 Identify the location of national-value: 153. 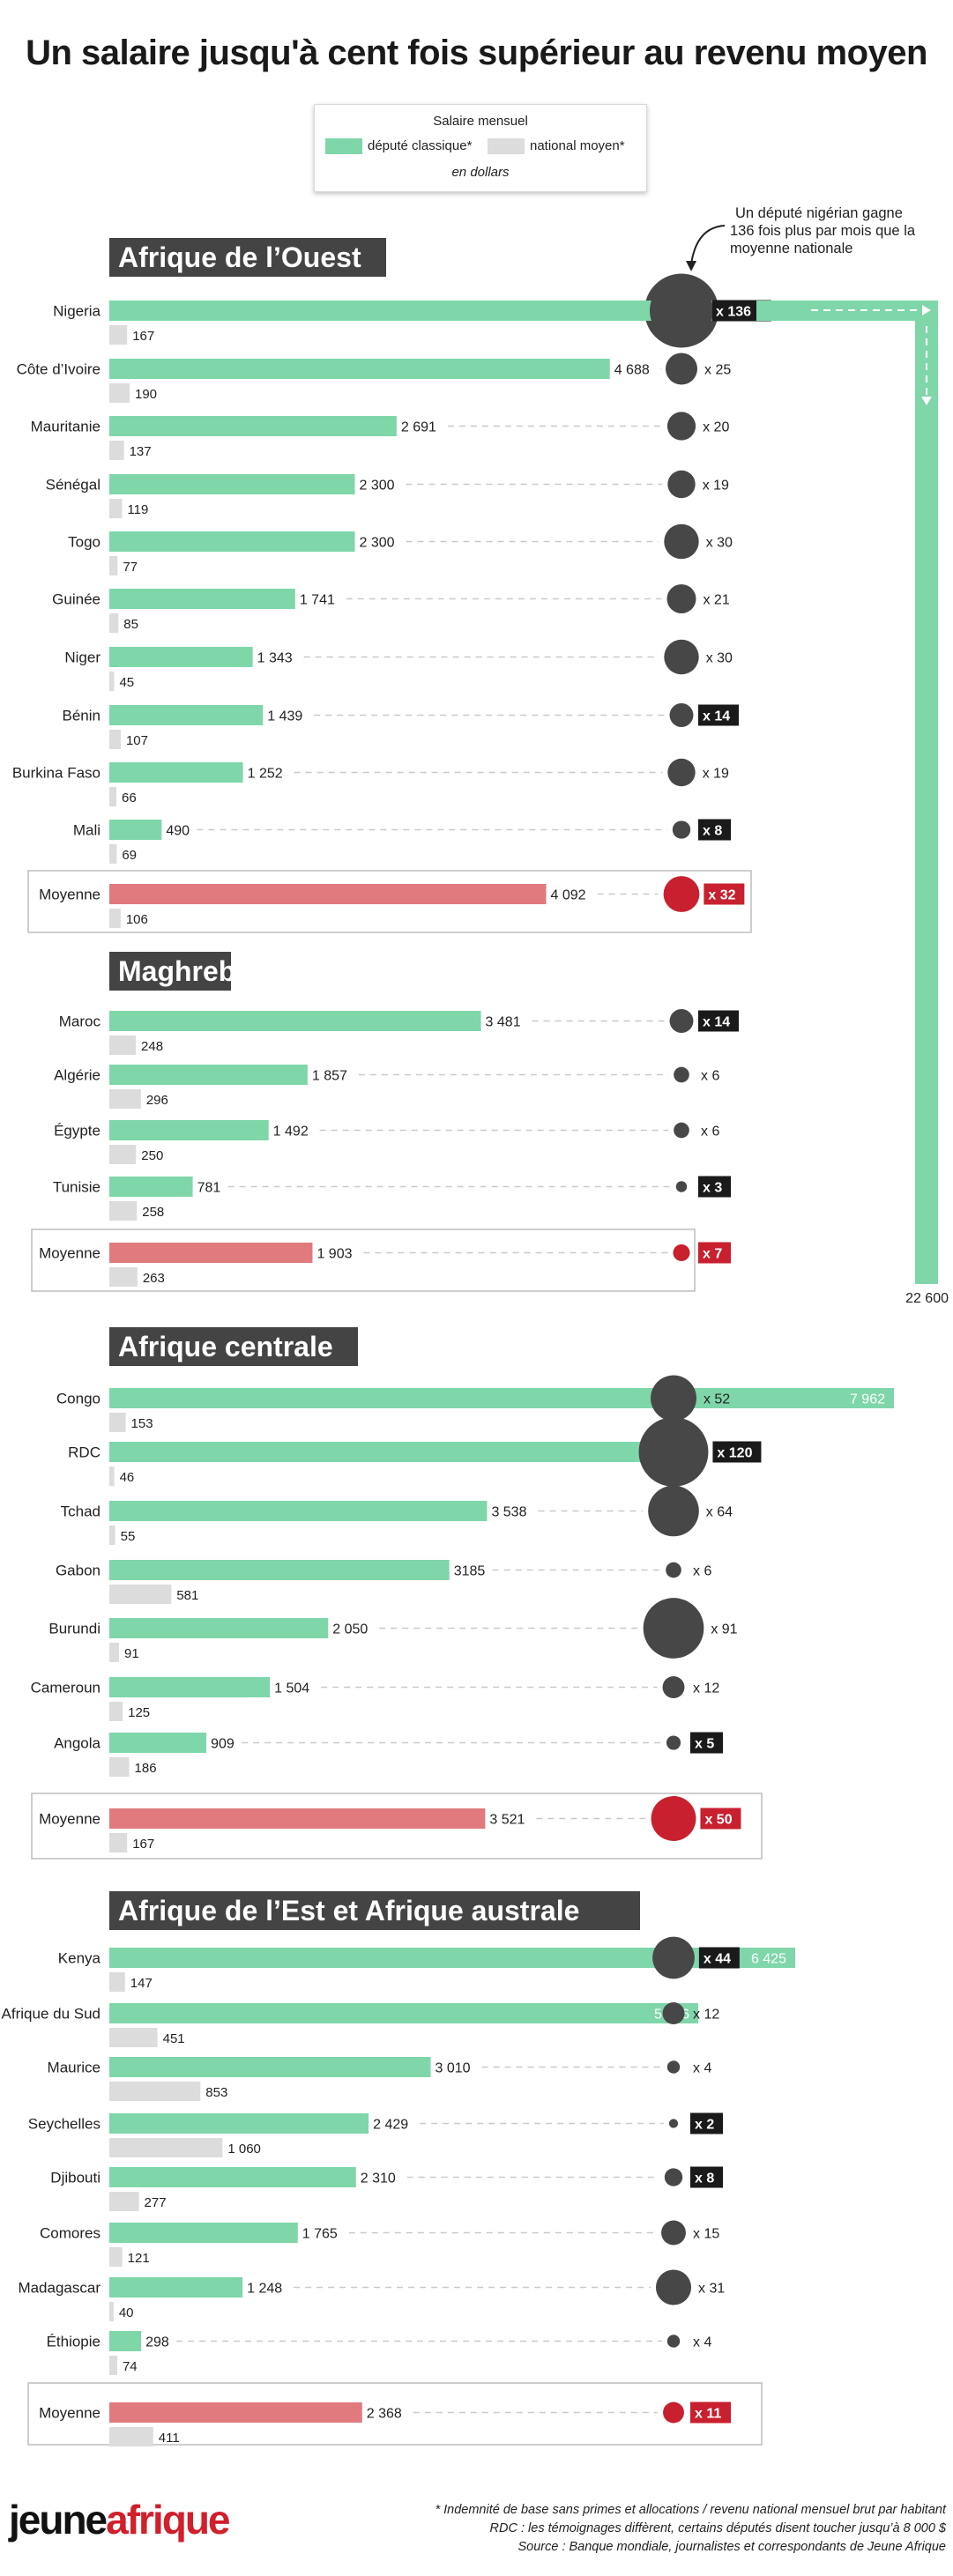
(142, 1423).